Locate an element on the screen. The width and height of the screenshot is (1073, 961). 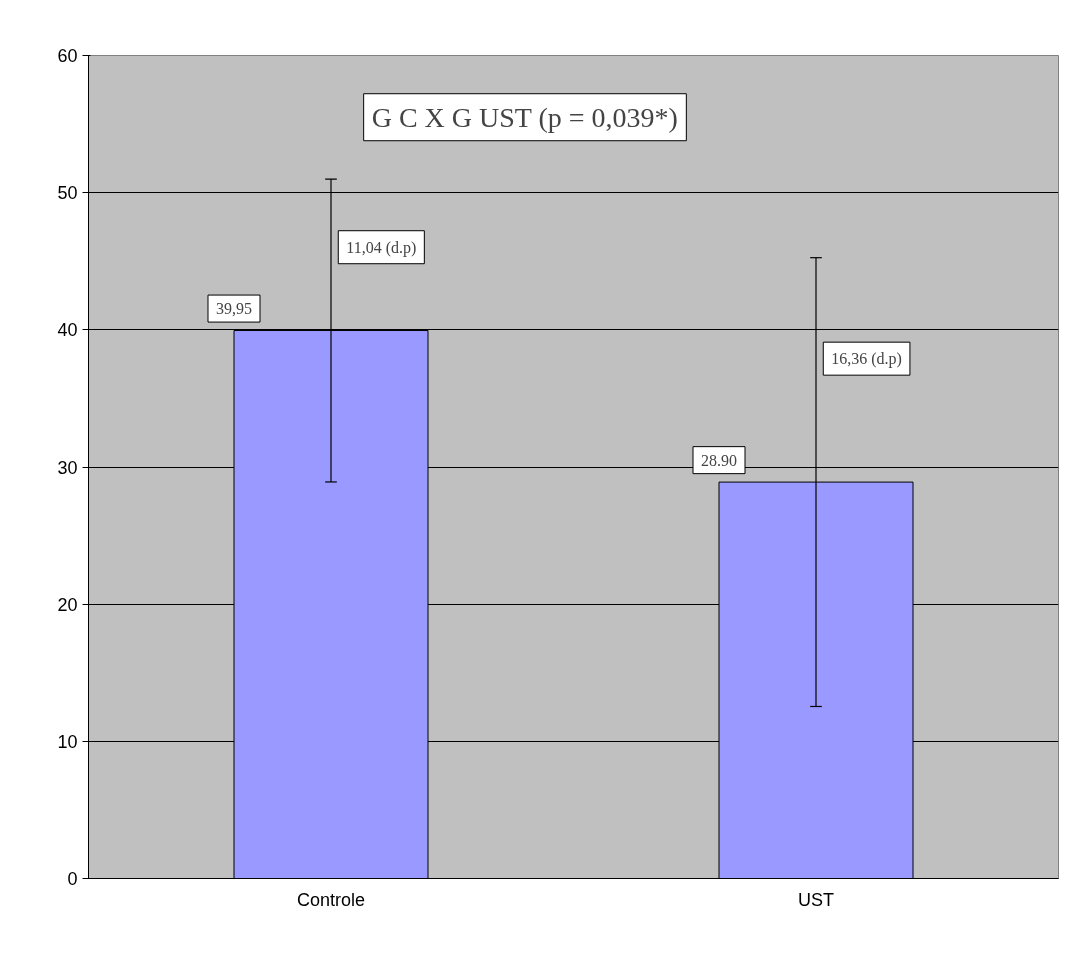
y-tick-label: 10 is located at coordinates (67, 741).